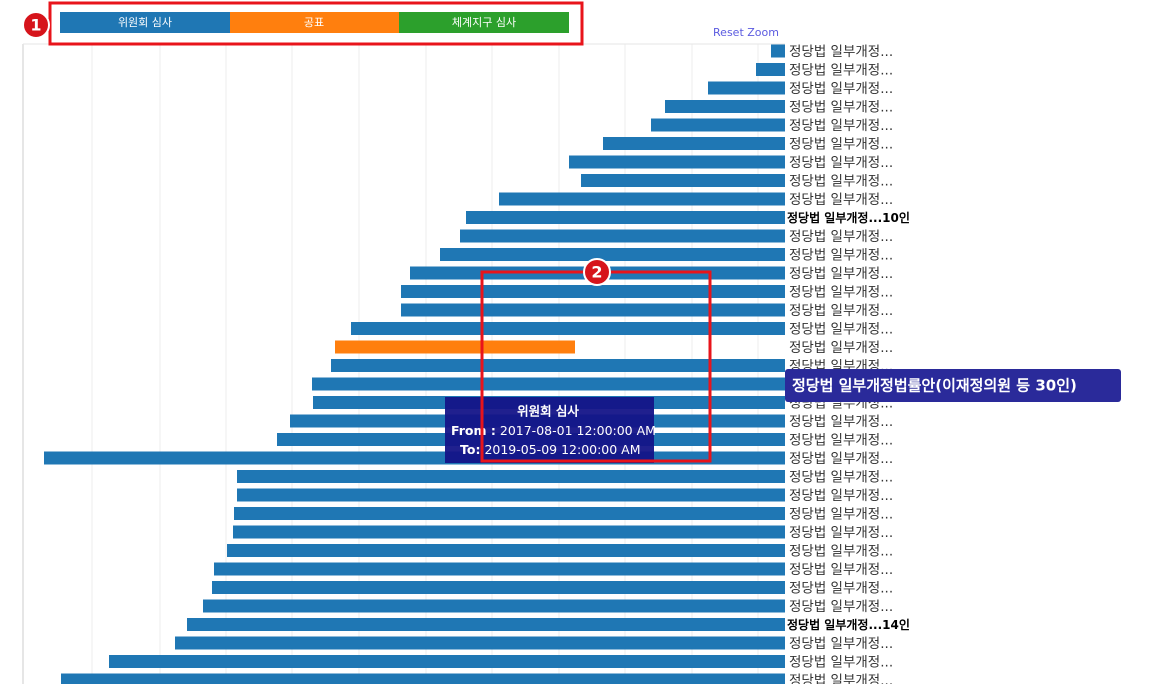 This screenshot has height=684, width=1149. What do you see at coordinates (848, 624) in the screenshot?
I see `row-label: 정당법 일부개정...14인` at bounding box center [848, 624].